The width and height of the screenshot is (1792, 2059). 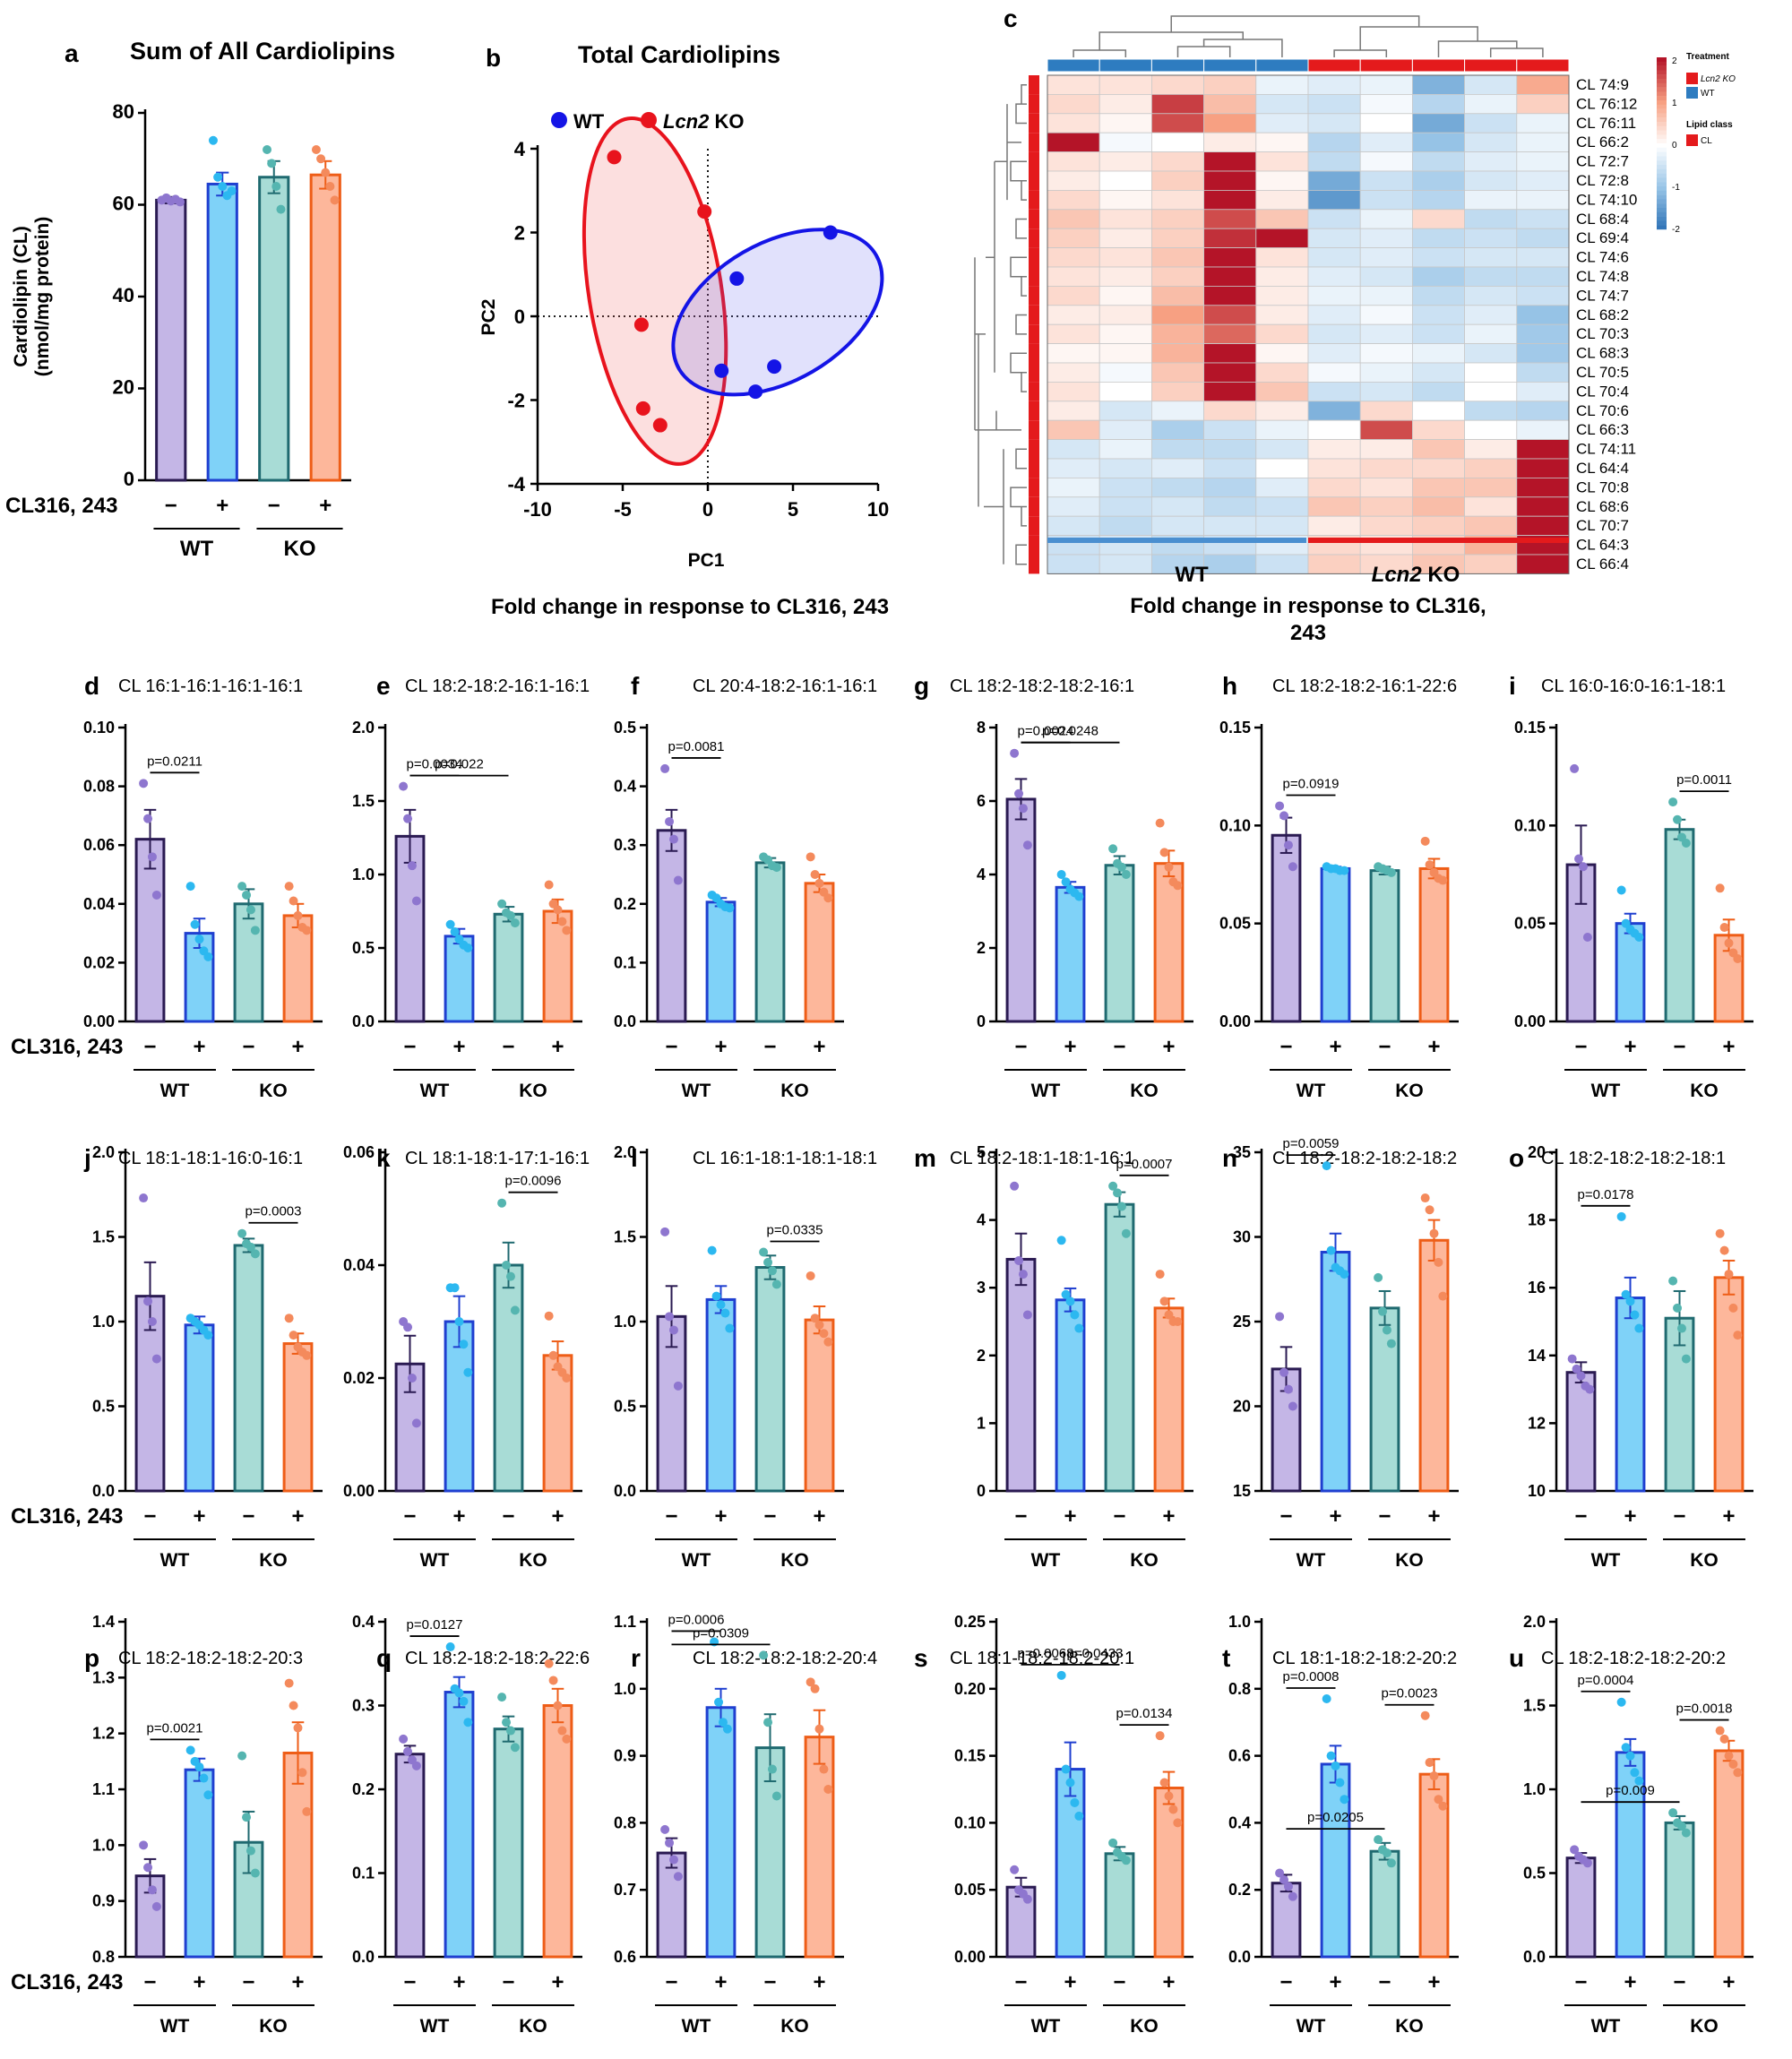 What do you see at coordinates (1491, 65) in the screenshot?
I see `treatment-annotation` at bounding box center [1491, 65].